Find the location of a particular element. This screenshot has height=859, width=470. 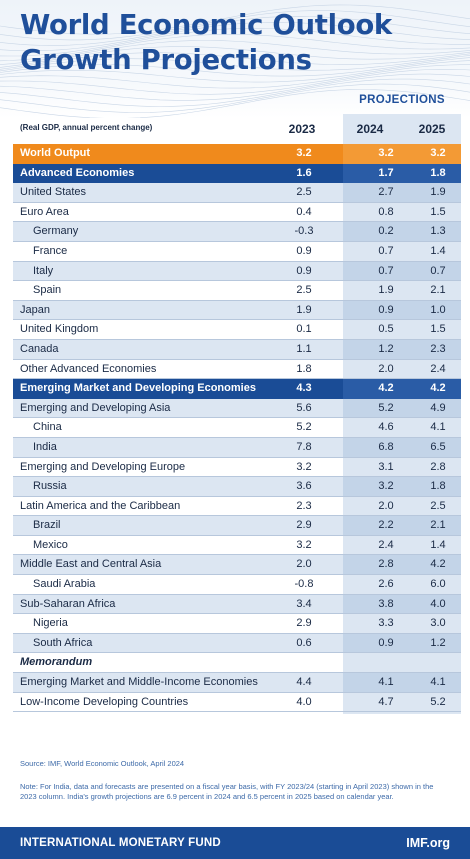

value-2024: 4.6 is located at coordinates (386, 427).